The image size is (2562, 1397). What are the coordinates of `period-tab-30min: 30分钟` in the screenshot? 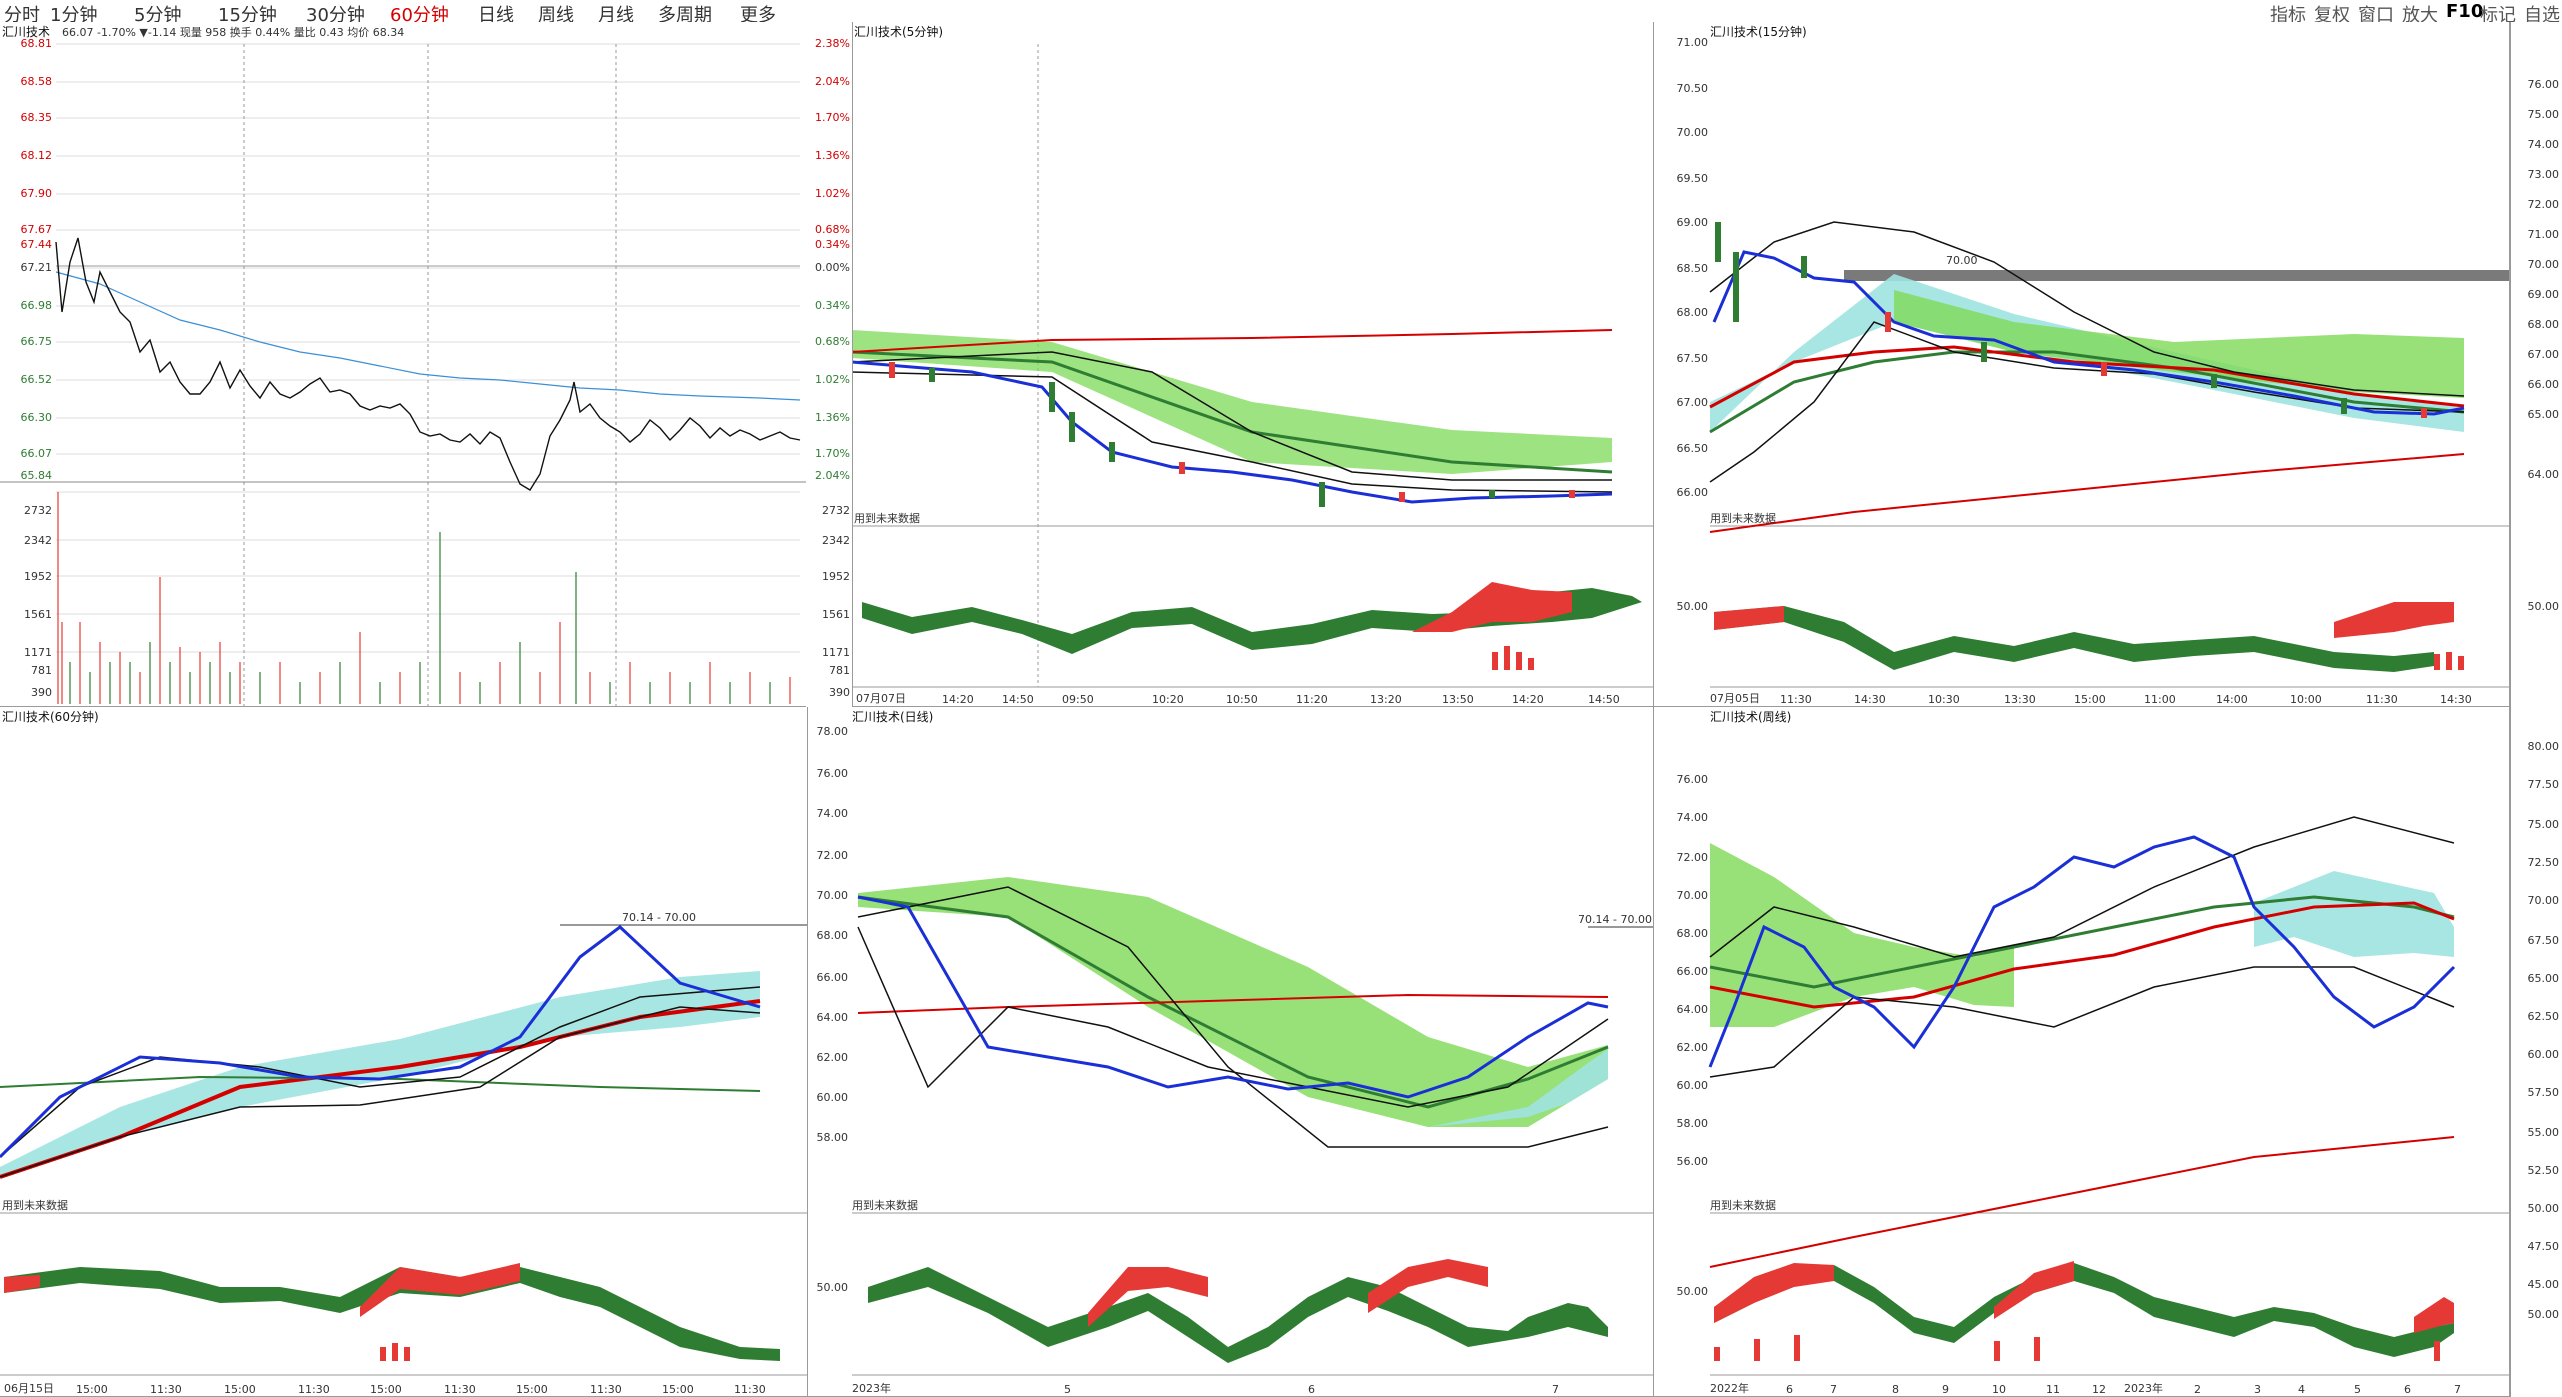 It's located at (335, 15).